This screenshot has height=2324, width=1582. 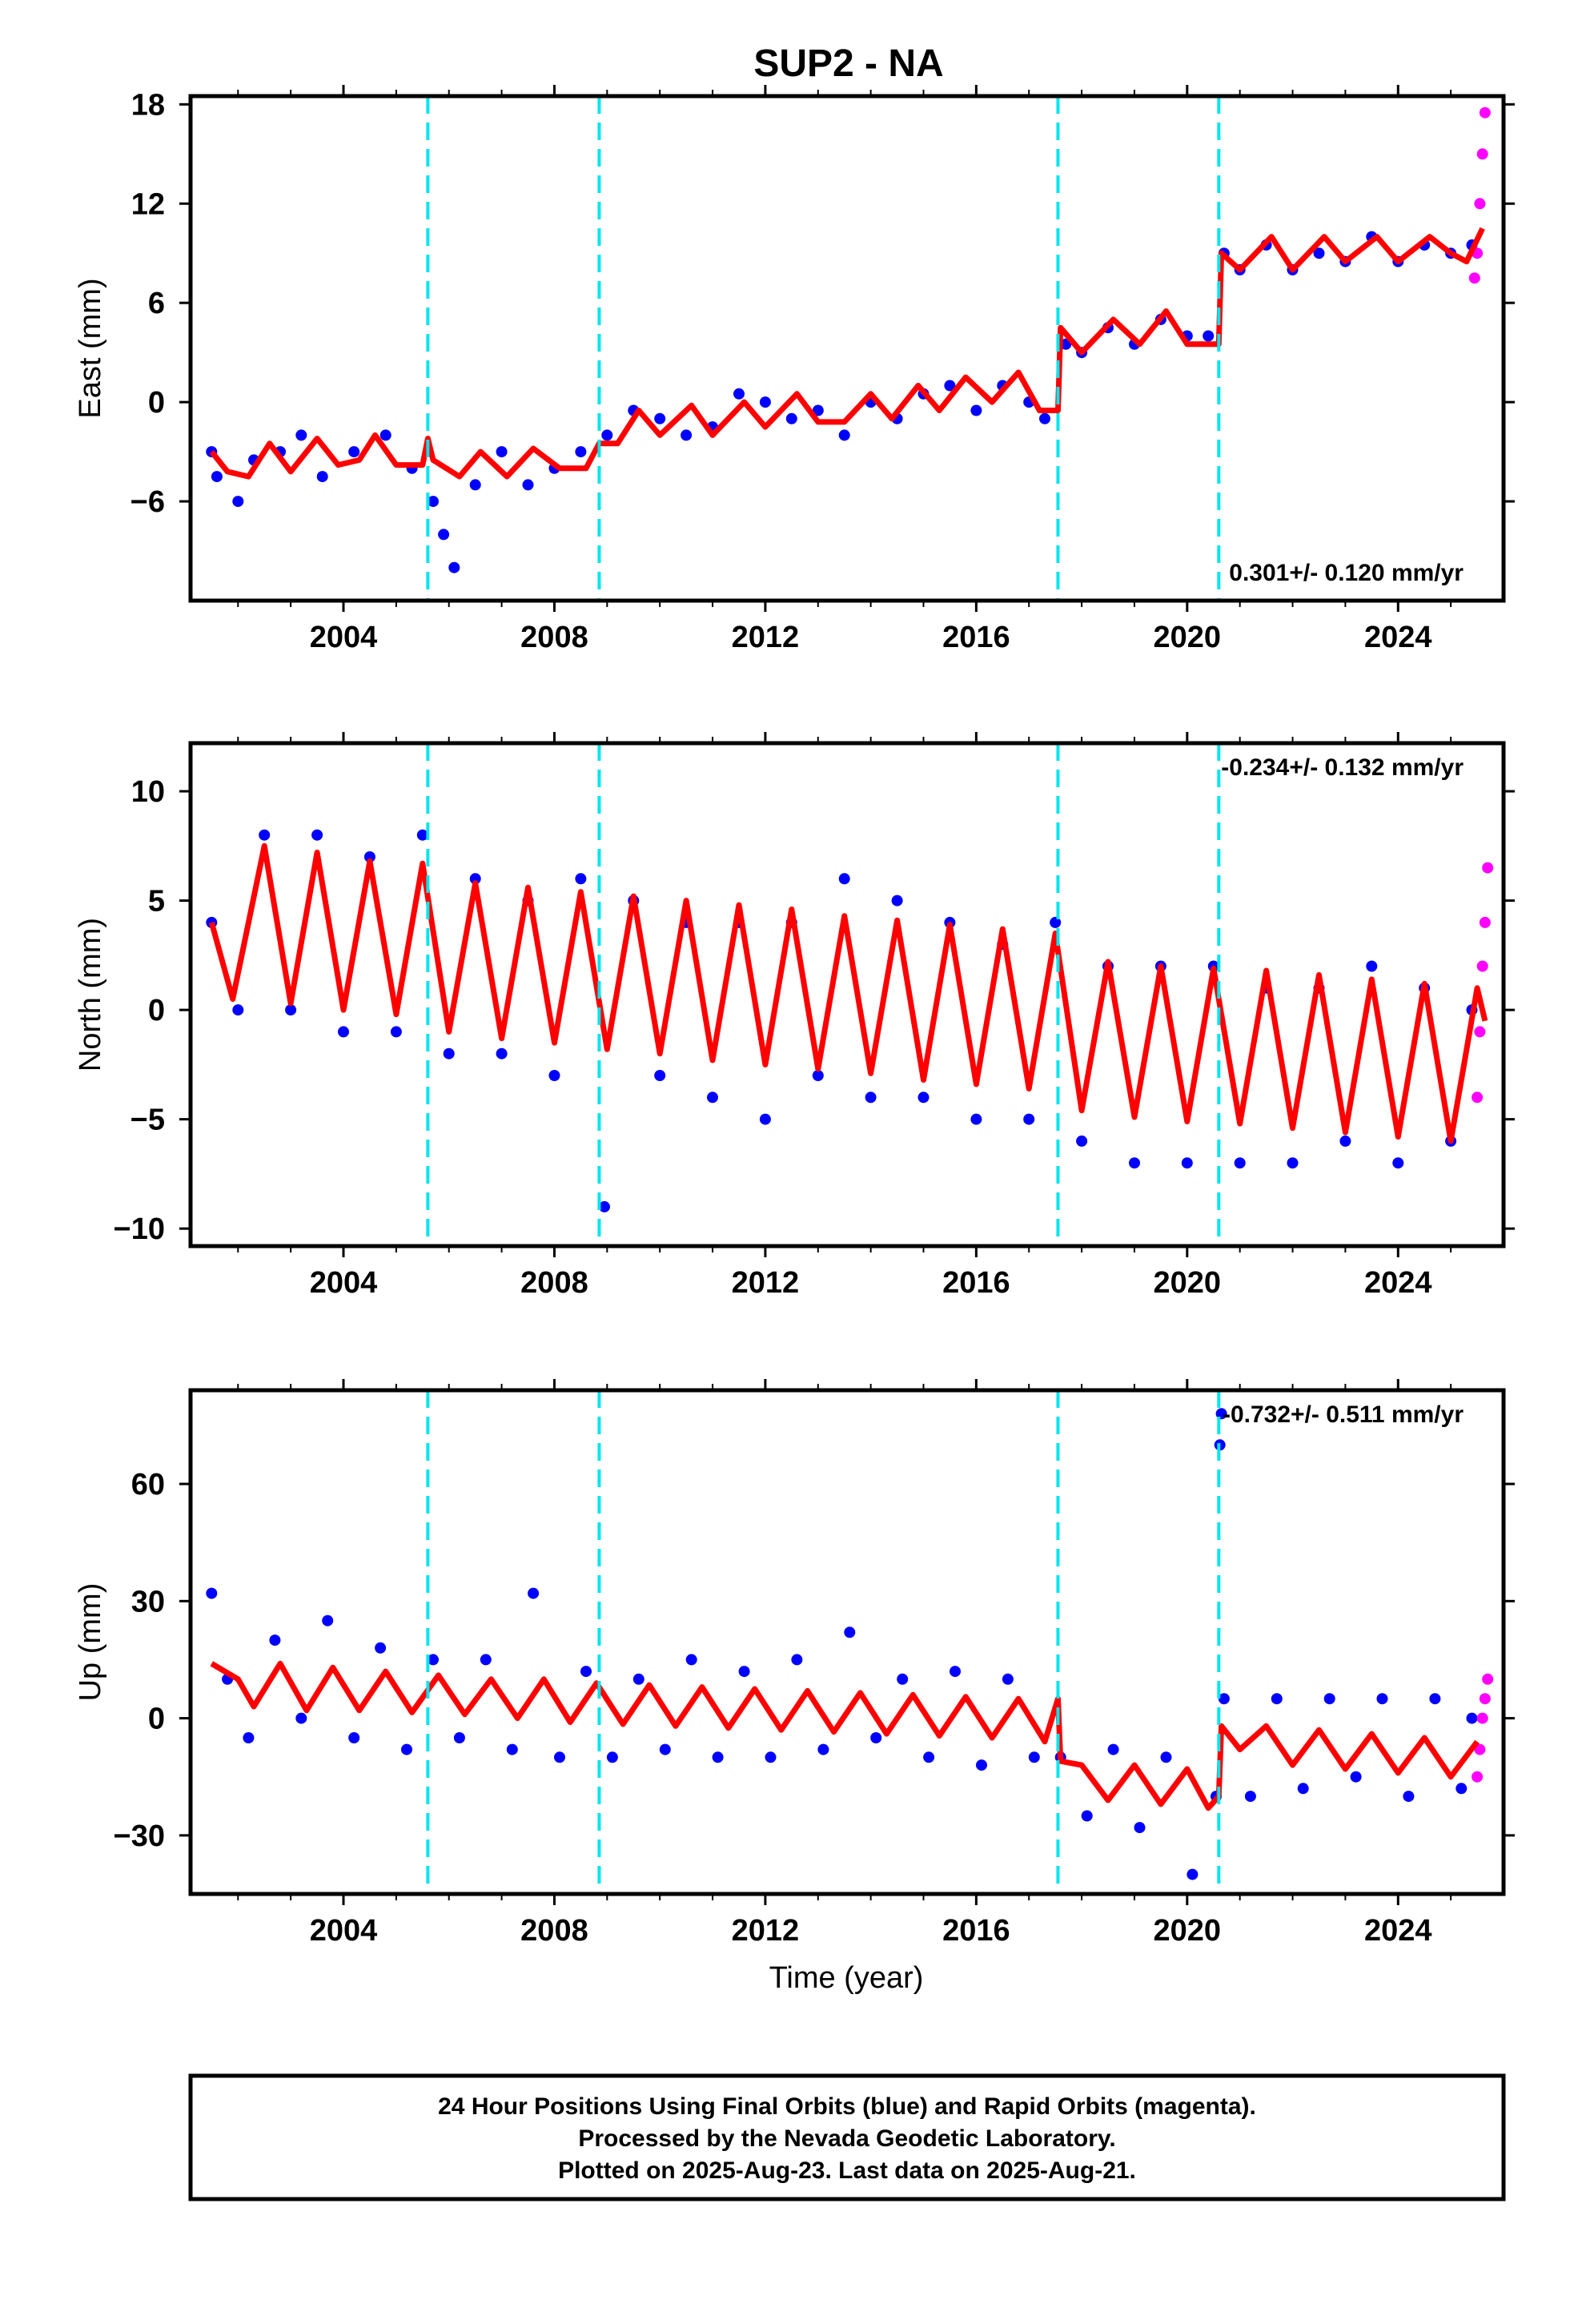 What do you see at coordinates (156, 303) in the screenshot?
I see `east-y-tick-label: 6` at bounding box center [156, 303].